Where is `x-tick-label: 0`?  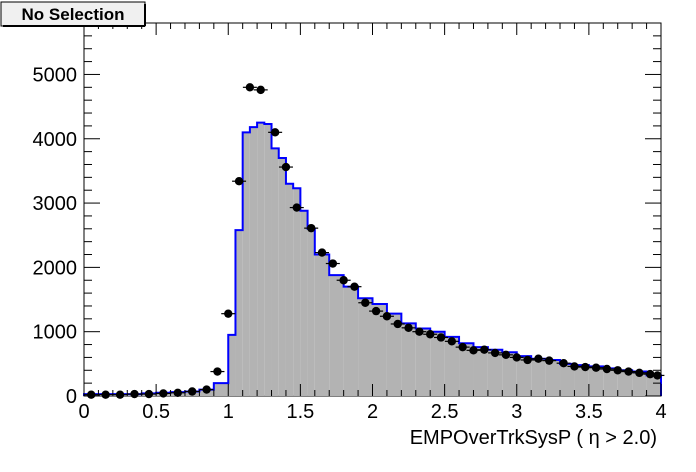
x-tick-label: 0 is located at coordinates (83, 412).